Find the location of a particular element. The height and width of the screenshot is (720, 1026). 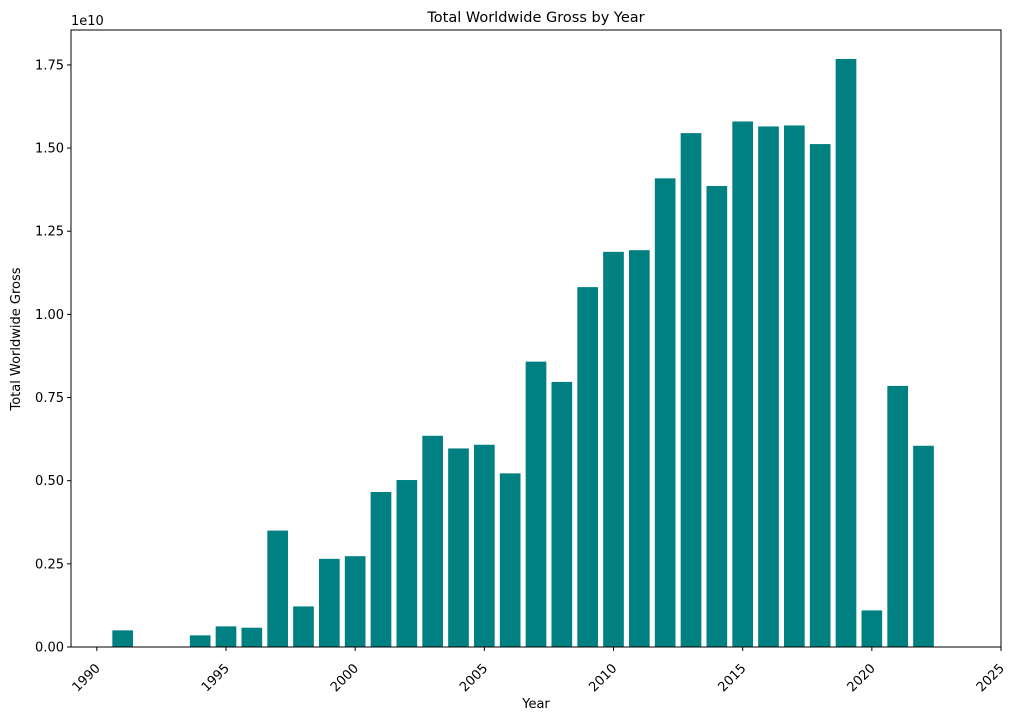

x-axis-label: Year is located at coordinates (535, 704).